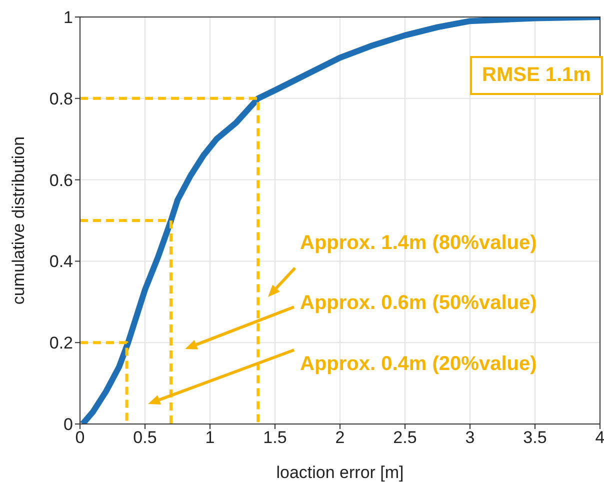  What do you see at coordinates (599, 438) in the screenshot?
I see `x-tick-label: 4` at bounding box center [599, 438].